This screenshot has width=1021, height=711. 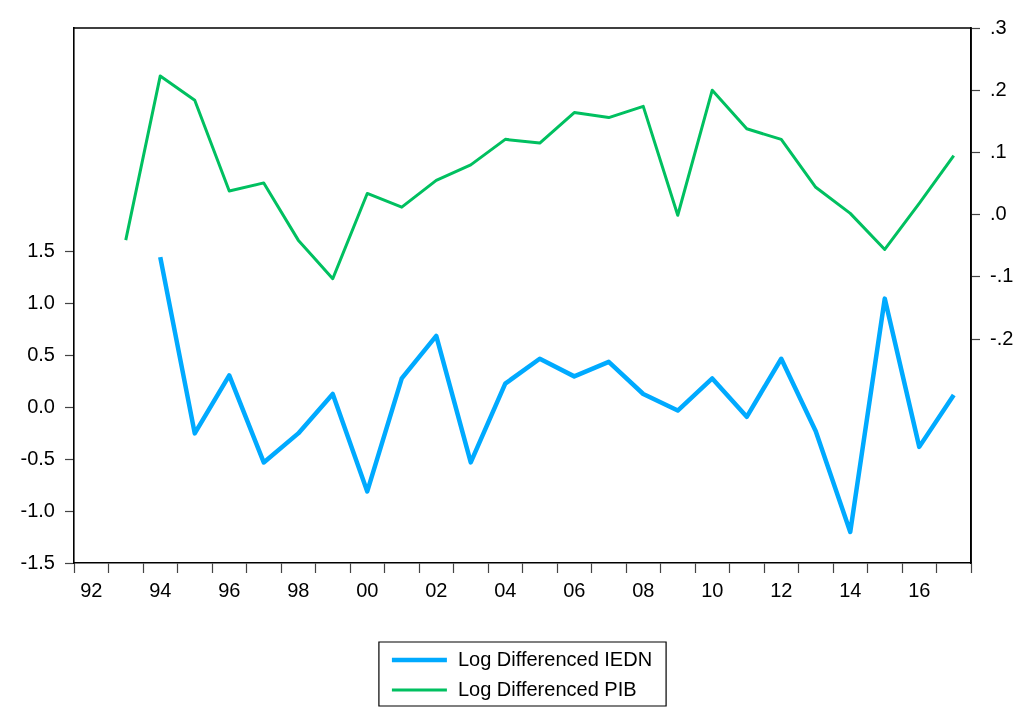 I want to click on y2-tick-label: .3, so click(x=998, y=26).